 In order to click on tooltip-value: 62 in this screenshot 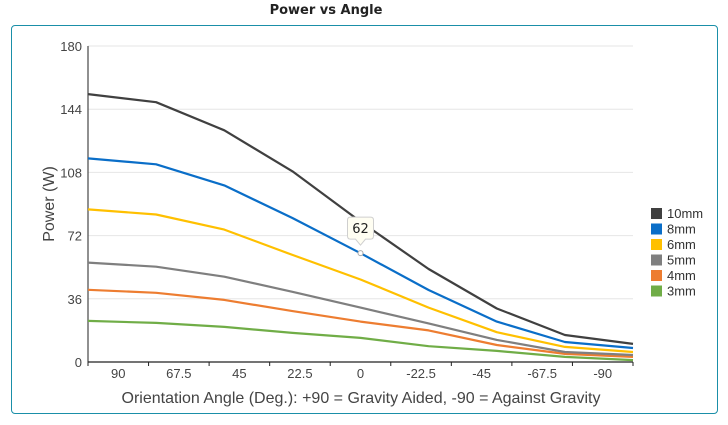, I will do `click(360, 229)`.